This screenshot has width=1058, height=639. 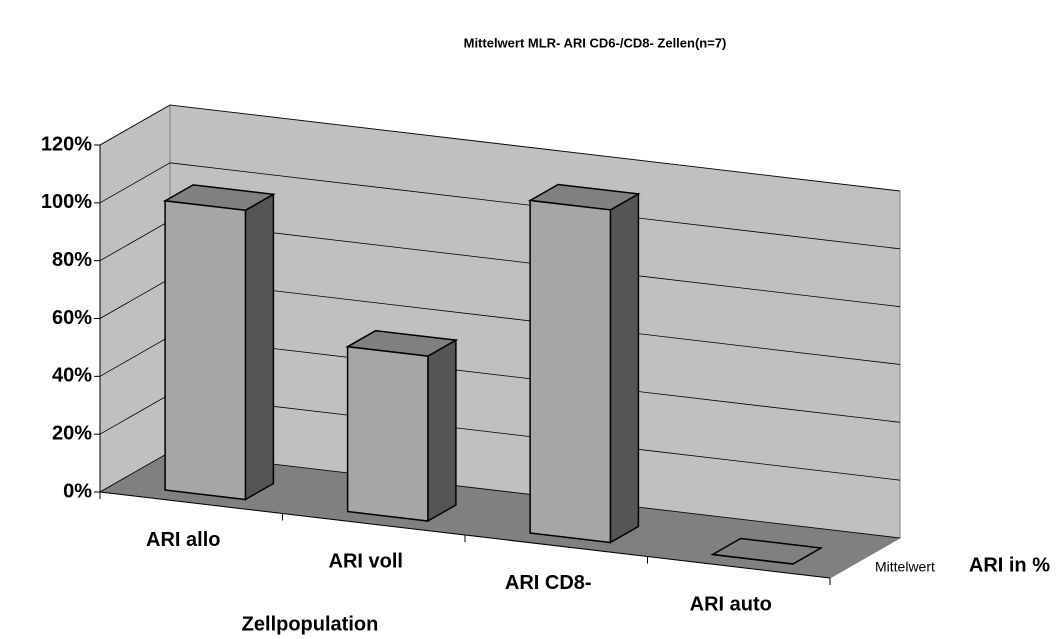 I want to click on x-tick-label: ARI auto, so click(x=731, y=605).